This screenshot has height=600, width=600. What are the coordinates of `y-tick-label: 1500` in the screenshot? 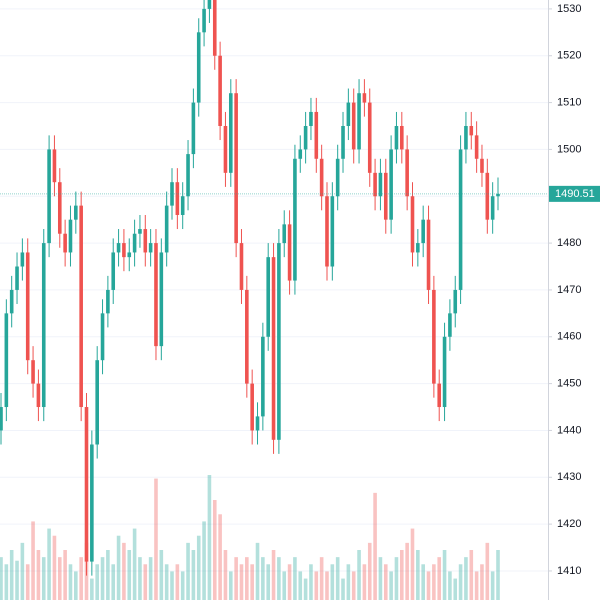 It's located at (569, 149).